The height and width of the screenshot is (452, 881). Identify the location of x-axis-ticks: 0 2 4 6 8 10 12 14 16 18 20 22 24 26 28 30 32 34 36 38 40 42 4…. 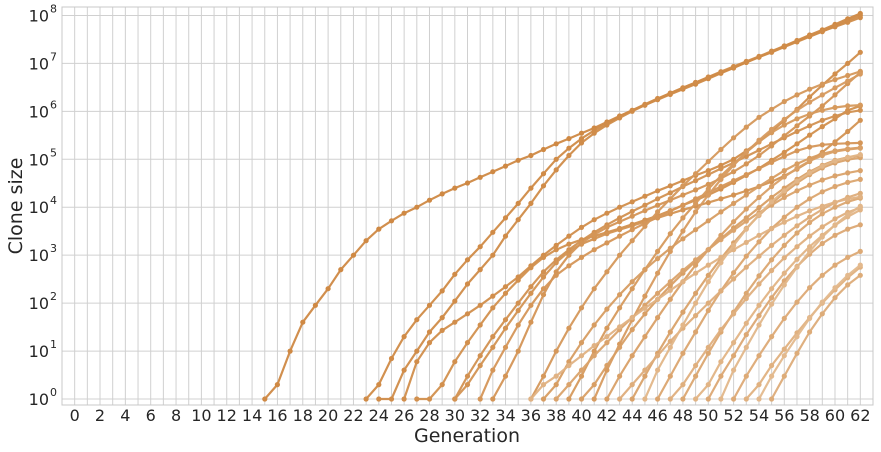
(470, 415).